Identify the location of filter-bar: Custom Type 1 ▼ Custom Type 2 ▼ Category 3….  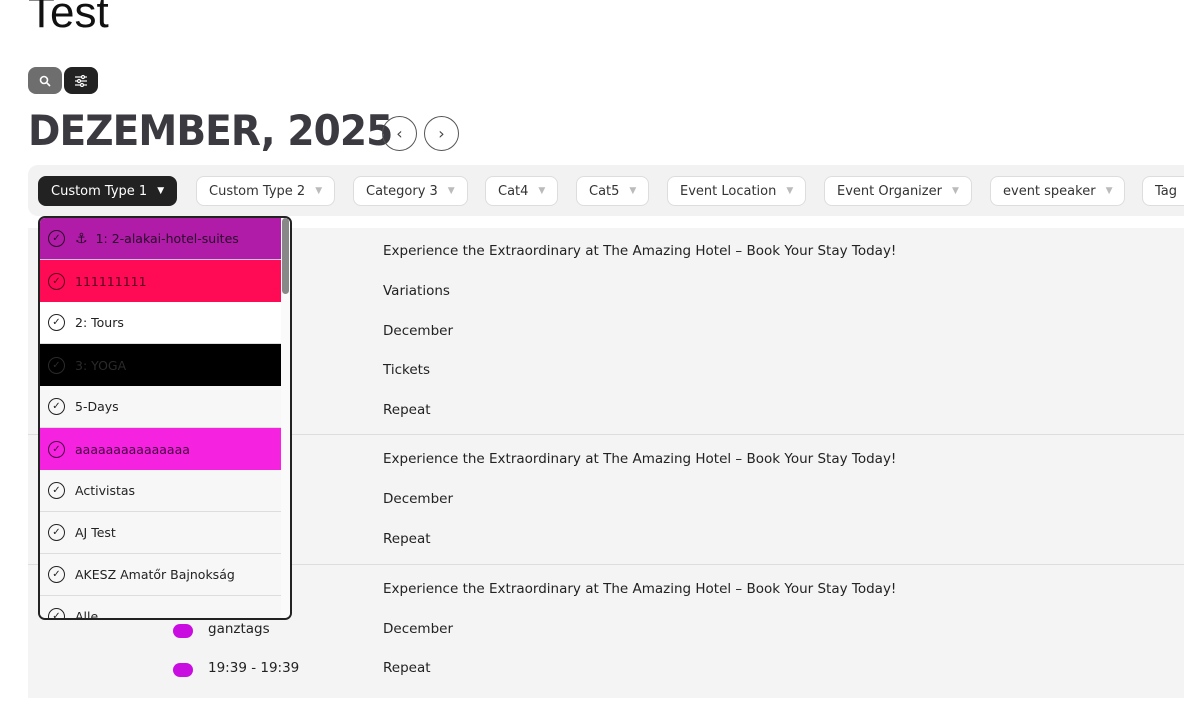
(606, 190).